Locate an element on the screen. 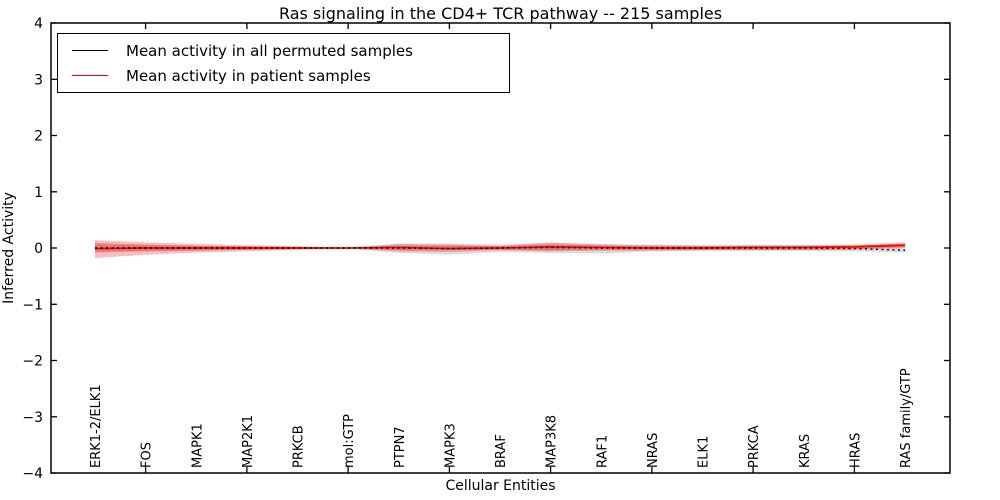 The image size is (1000, 500). band-patient-samples-outer-band is located at coordinates (500, 249).